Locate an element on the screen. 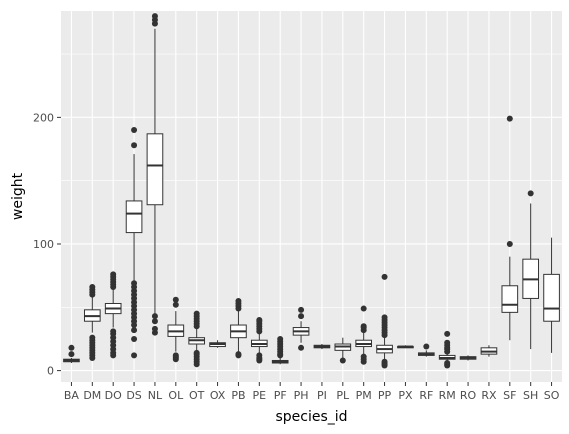 The height and width of the screenshot is (434, 569). x-tick-label-ro: RO is located at coordinates (468, 395).